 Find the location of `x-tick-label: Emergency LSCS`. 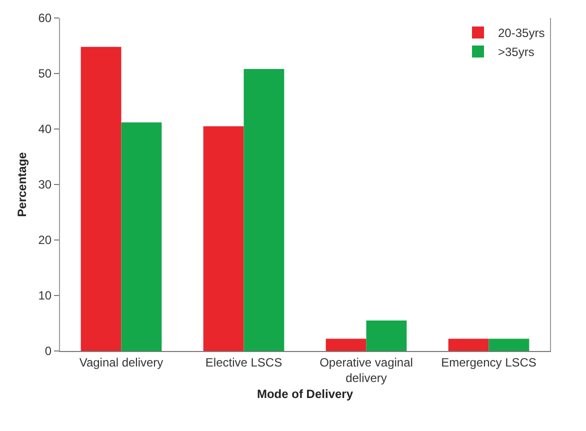

x-tick-label: Emergency LSCS is located at coordinates (488, 362).